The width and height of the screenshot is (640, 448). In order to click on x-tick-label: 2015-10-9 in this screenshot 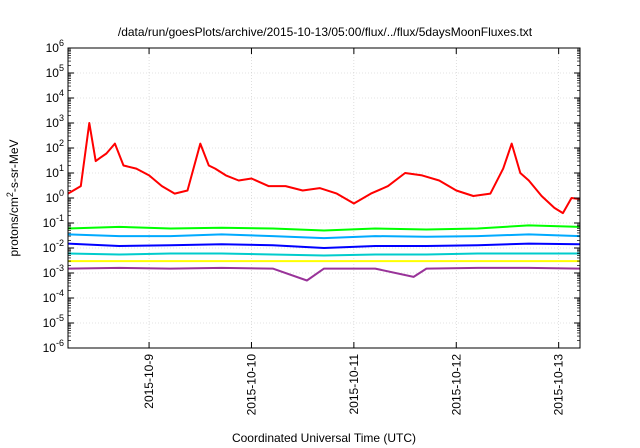, I will do `click(149, 381)`.